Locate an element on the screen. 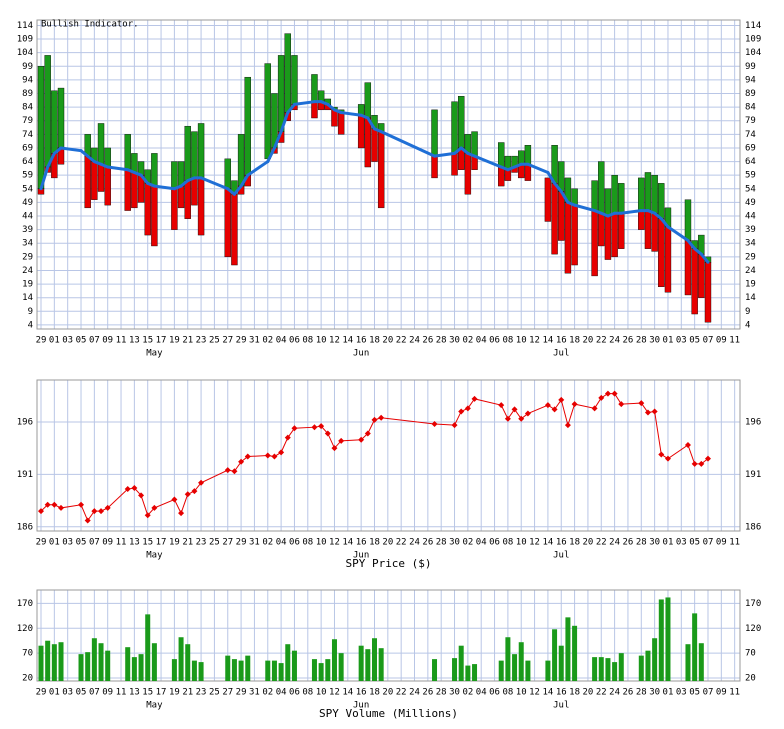  x-tick-label: 12 is located at coordinates (334, 693).